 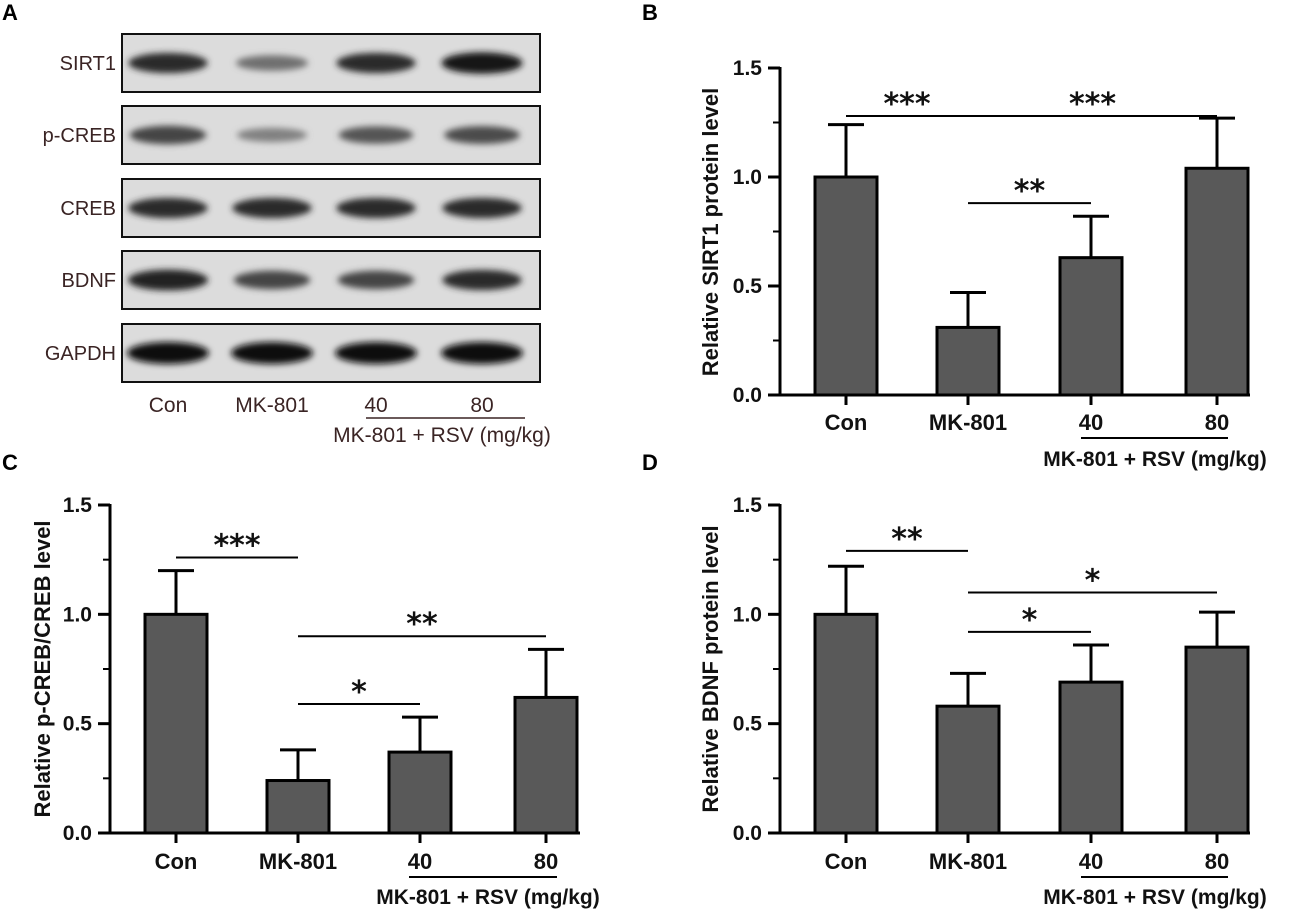 What do you see at coordinates (442, 435) in the screenshot?
I see `blot-group-label: MK-801 + RSV (mg/kg)` at bounding box center [442, 435].